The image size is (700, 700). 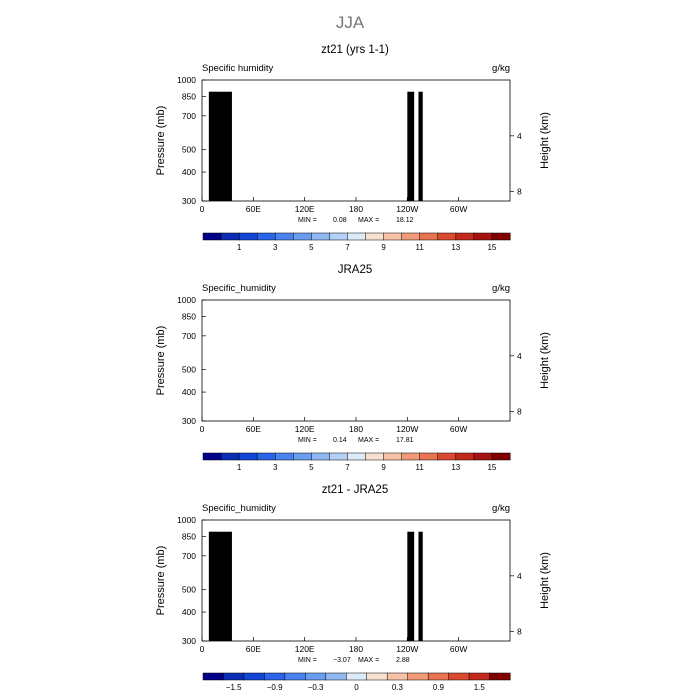 I want to click on figure-title: JJA, so click(x=350, y=22).